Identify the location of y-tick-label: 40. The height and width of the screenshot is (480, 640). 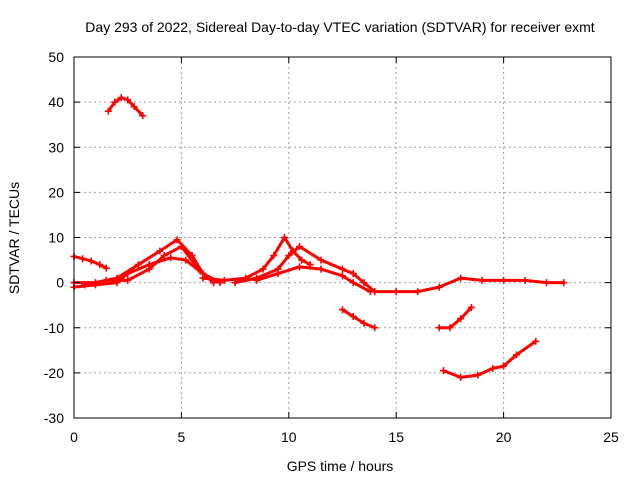
(56, 102).